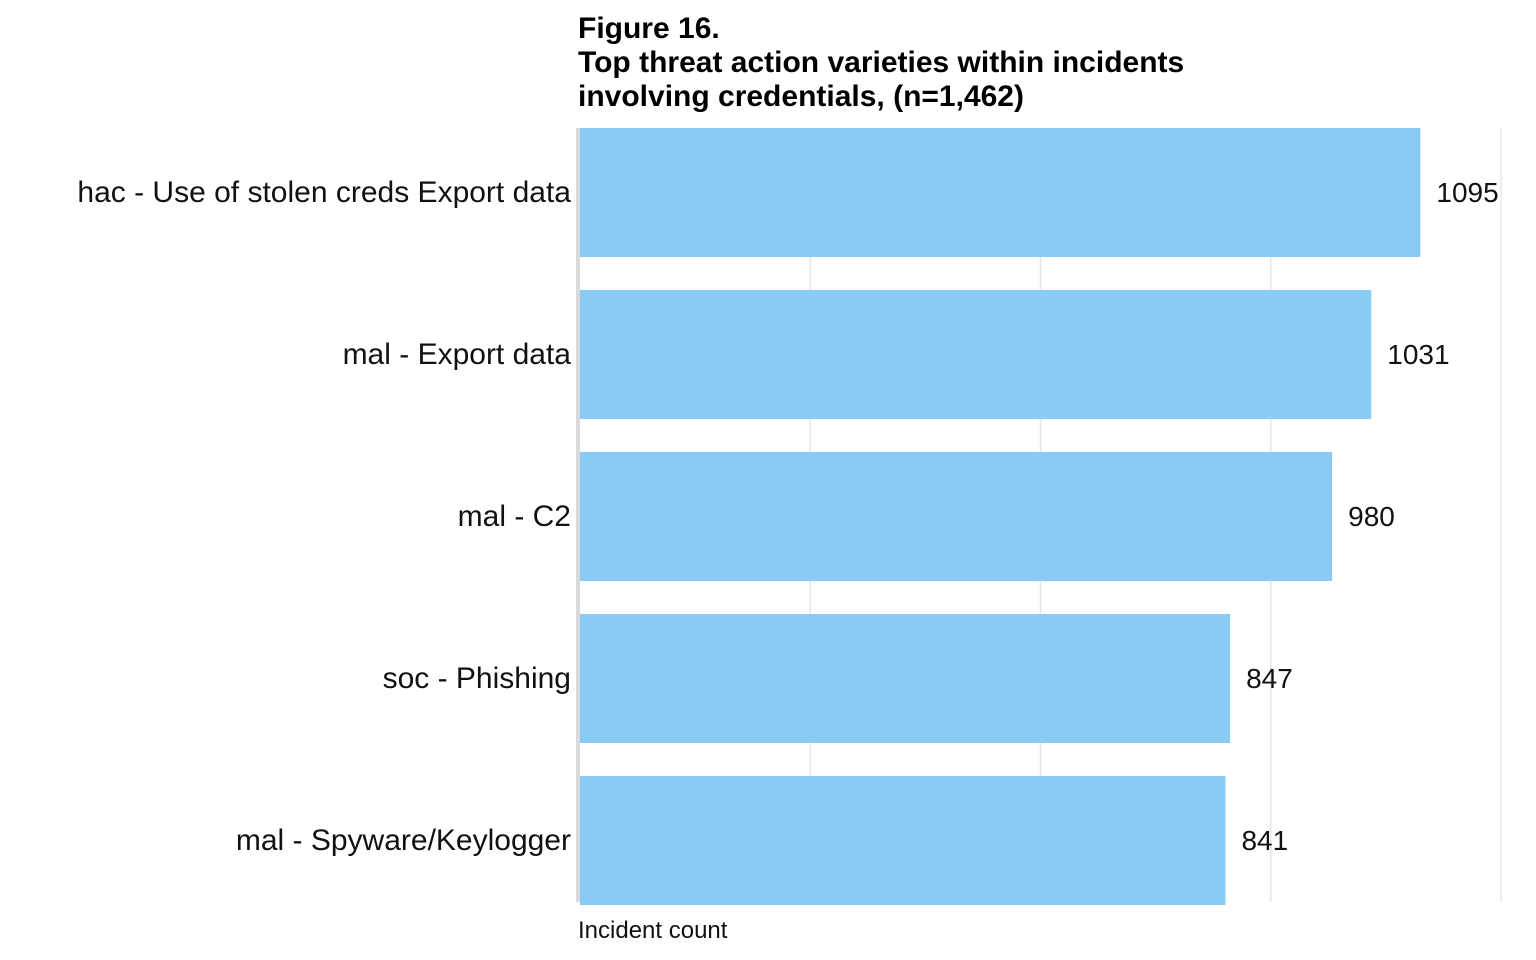  What do you see at coordinates (324, 192) in the screenshot?
I see `category-label: hac - Use of stolen creds Export data` at bounding box center [324, 192].